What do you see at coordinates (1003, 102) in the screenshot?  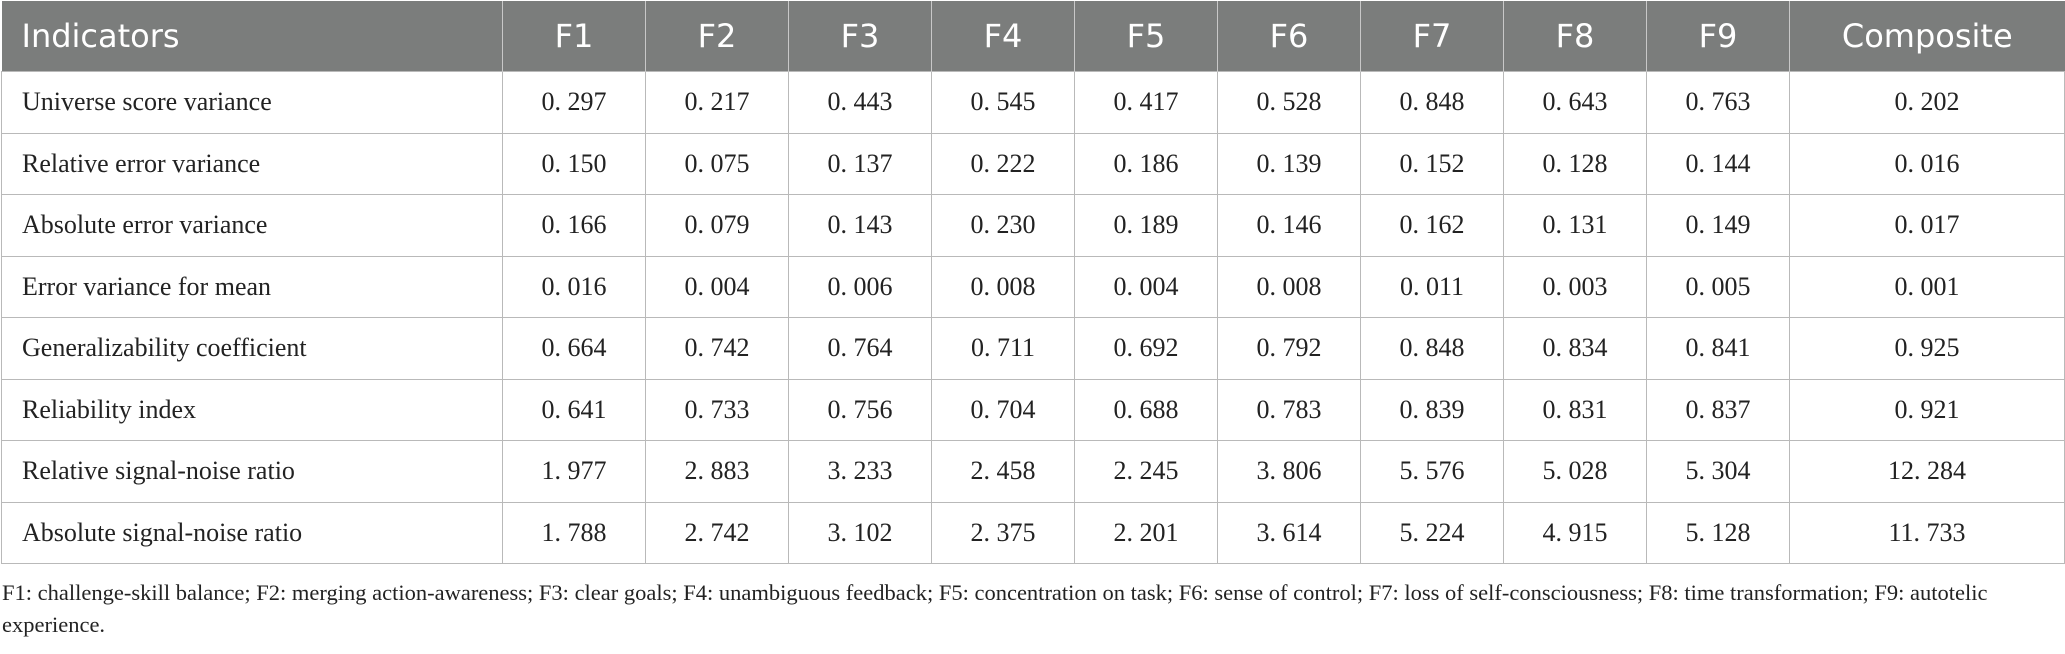 I see `table-cell: 0. 545` at bounding box center [1003, 102].